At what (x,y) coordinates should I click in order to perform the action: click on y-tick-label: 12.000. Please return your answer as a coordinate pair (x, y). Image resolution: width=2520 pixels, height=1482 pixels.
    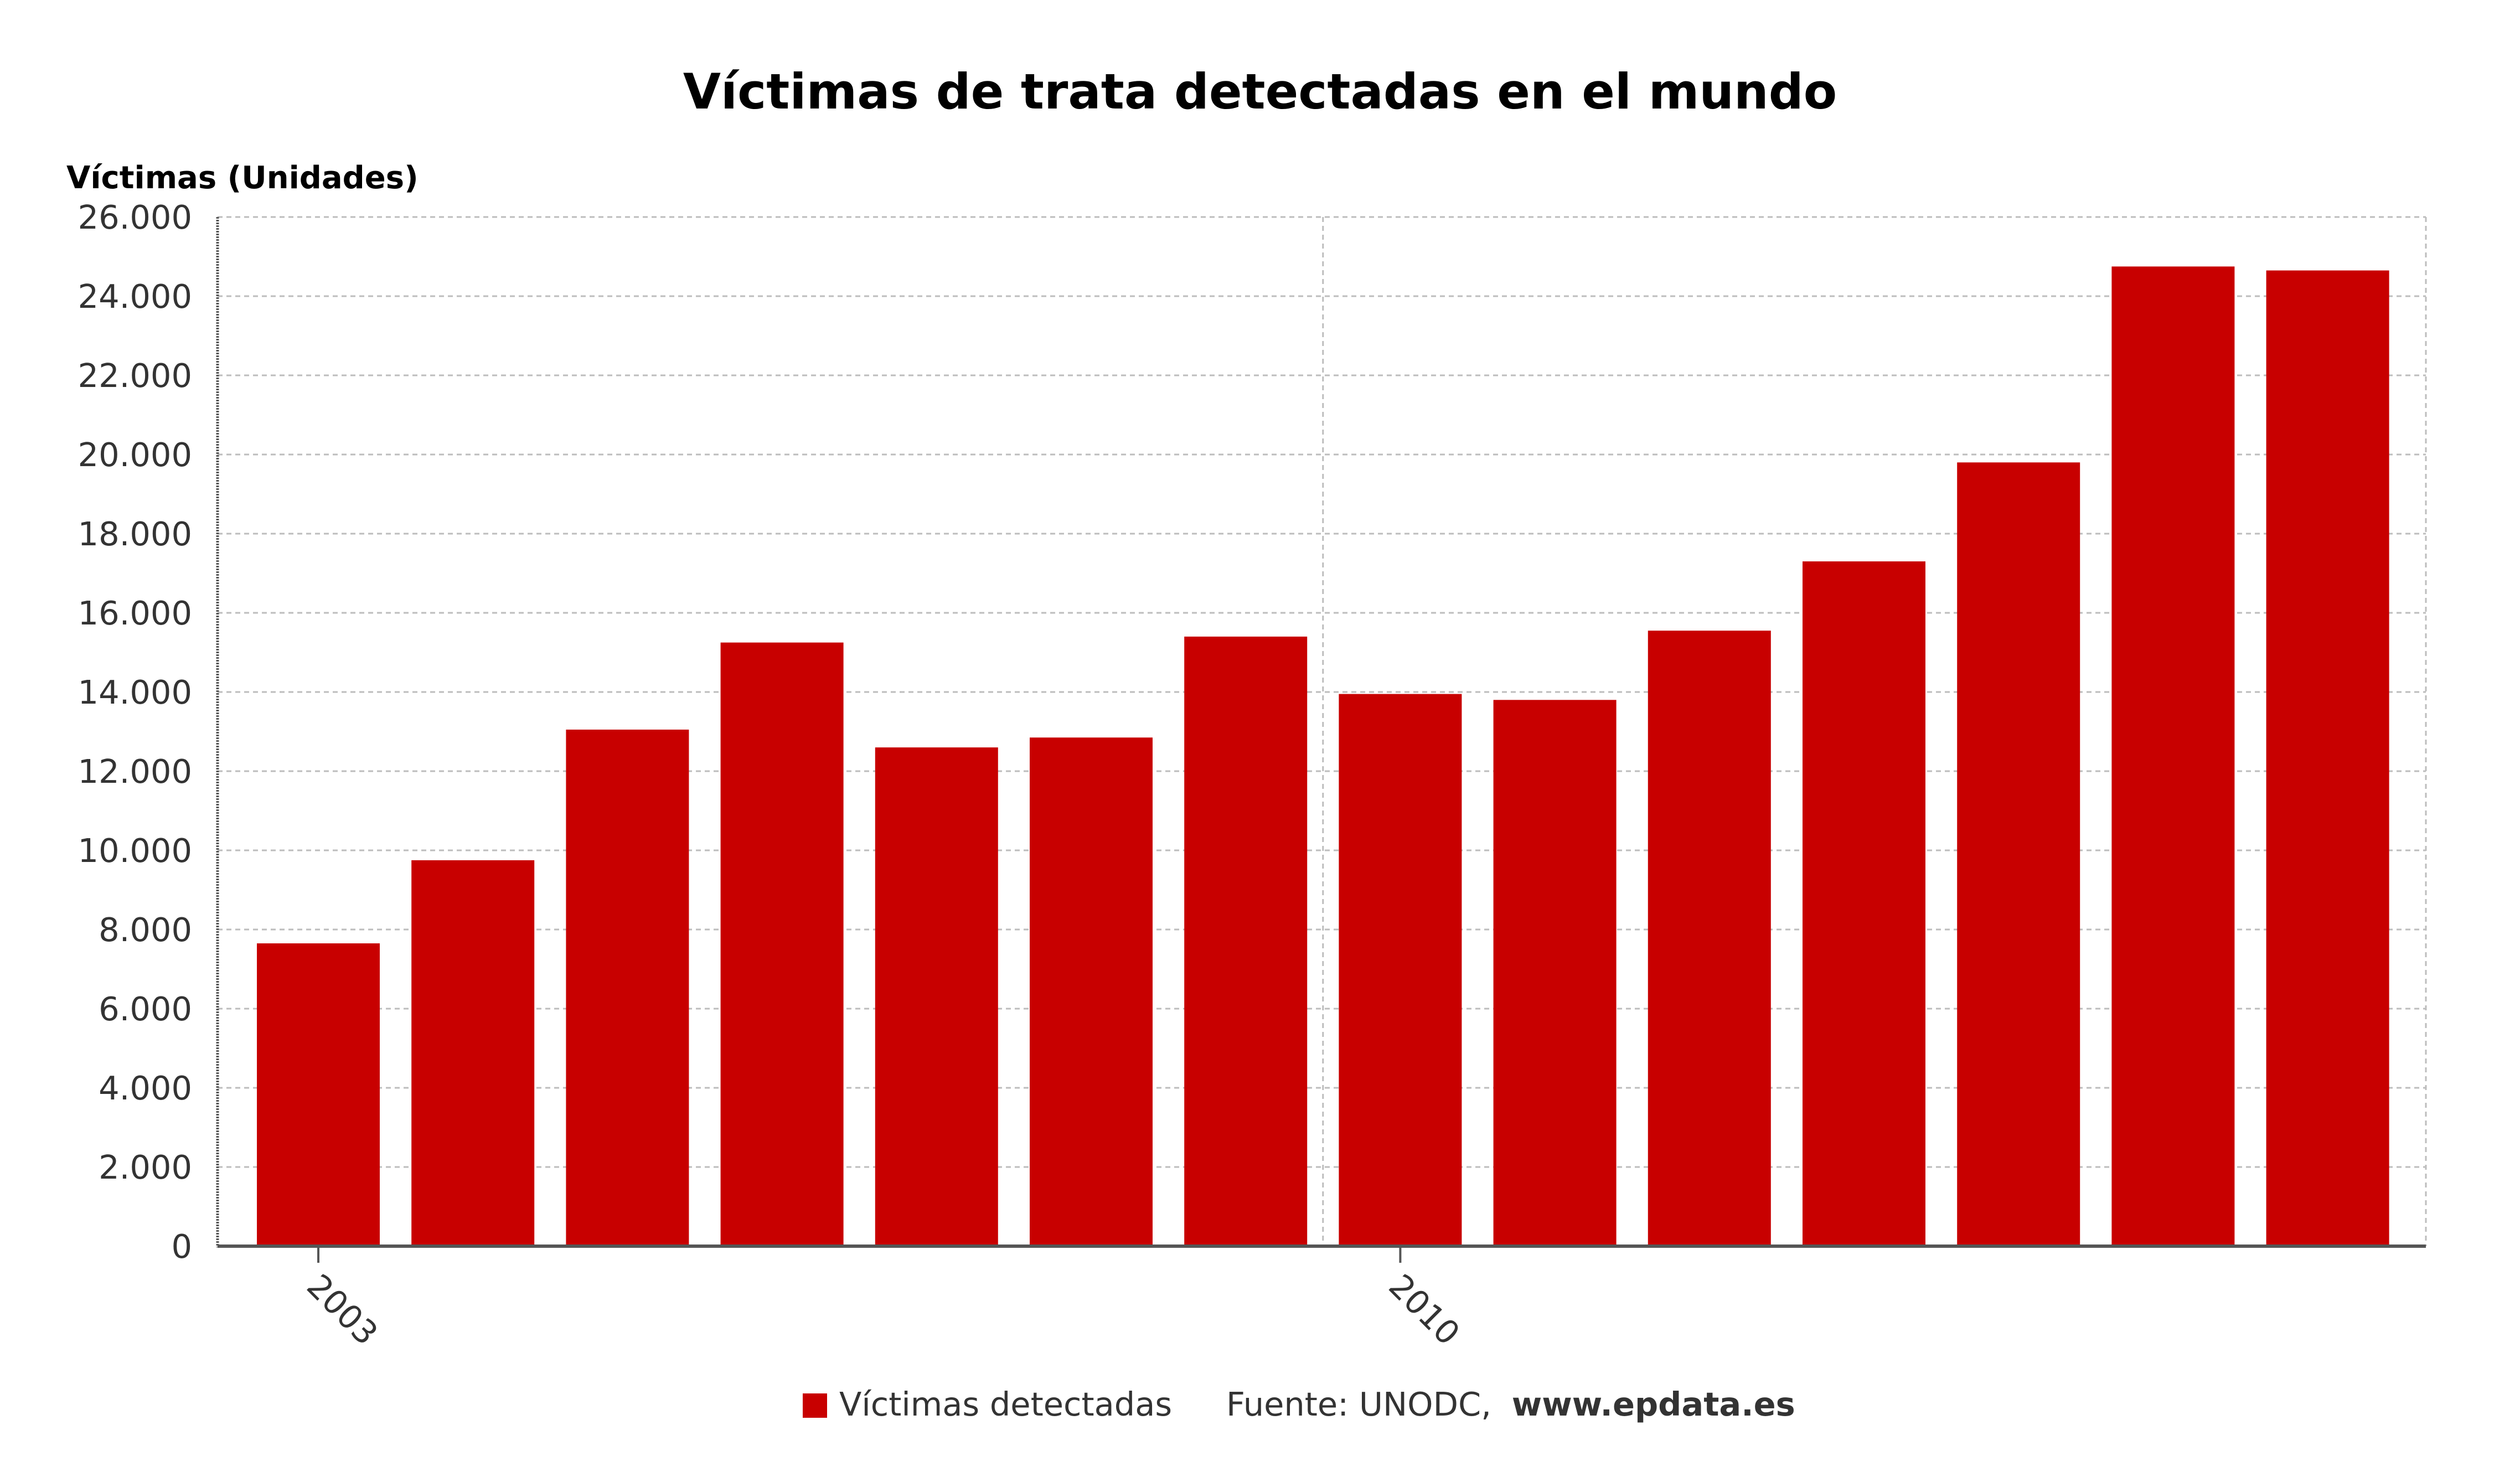
    Looking at the image, I should click on (135, 771).